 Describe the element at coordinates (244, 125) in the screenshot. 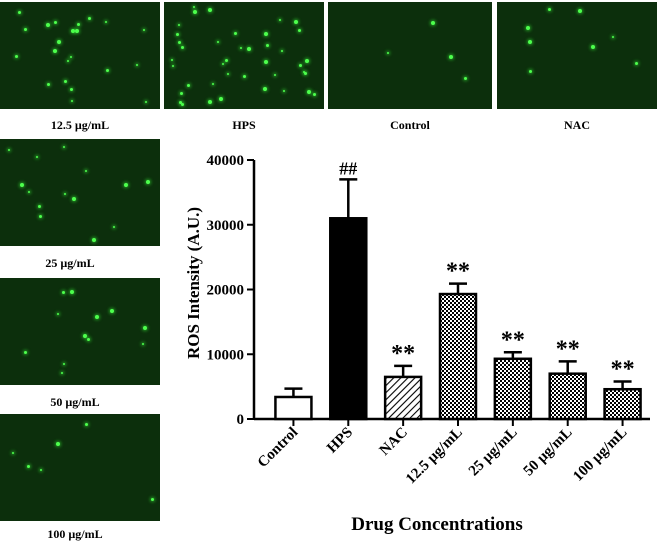

I see `caption-hps: HPS` at that location.